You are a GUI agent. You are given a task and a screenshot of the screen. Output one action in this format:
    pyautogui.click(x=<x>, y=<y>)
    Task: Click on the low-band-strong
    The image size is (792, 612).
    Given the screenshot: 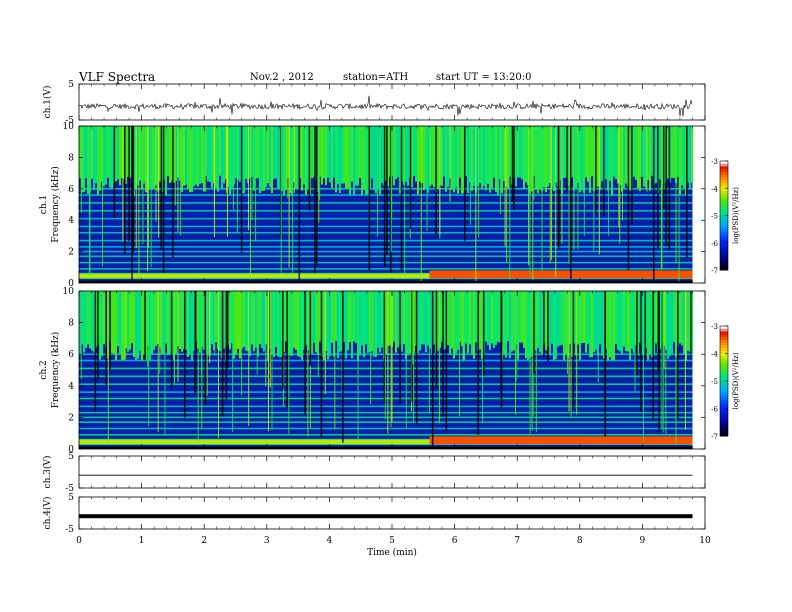 What is the action you would take?
    pyautogui.click(x=561, y=274)
    